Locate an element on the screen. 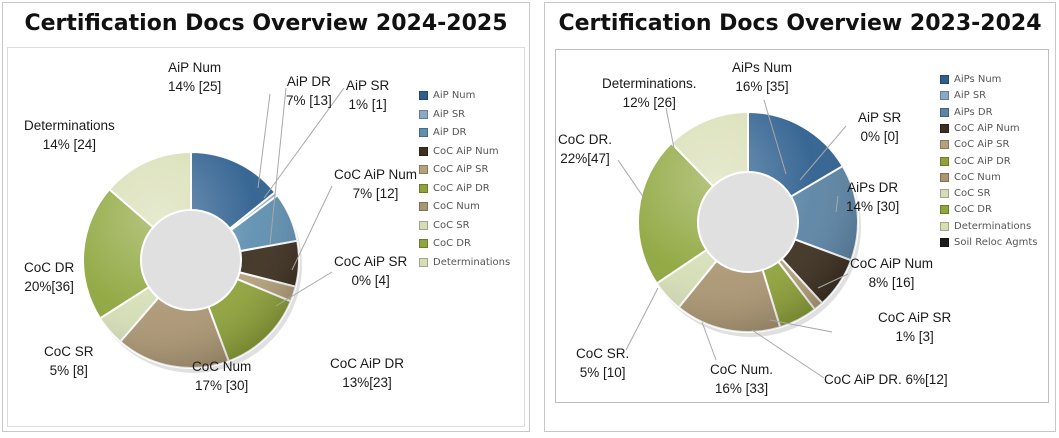 The height and width of the screenshot is (438, 1059). legend-item: AiP SR is located at coordinates (963, 96).